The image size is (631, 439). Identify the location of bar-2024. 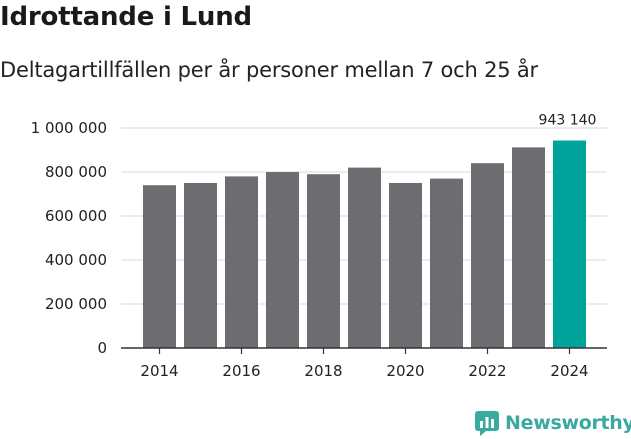
(569, 244).